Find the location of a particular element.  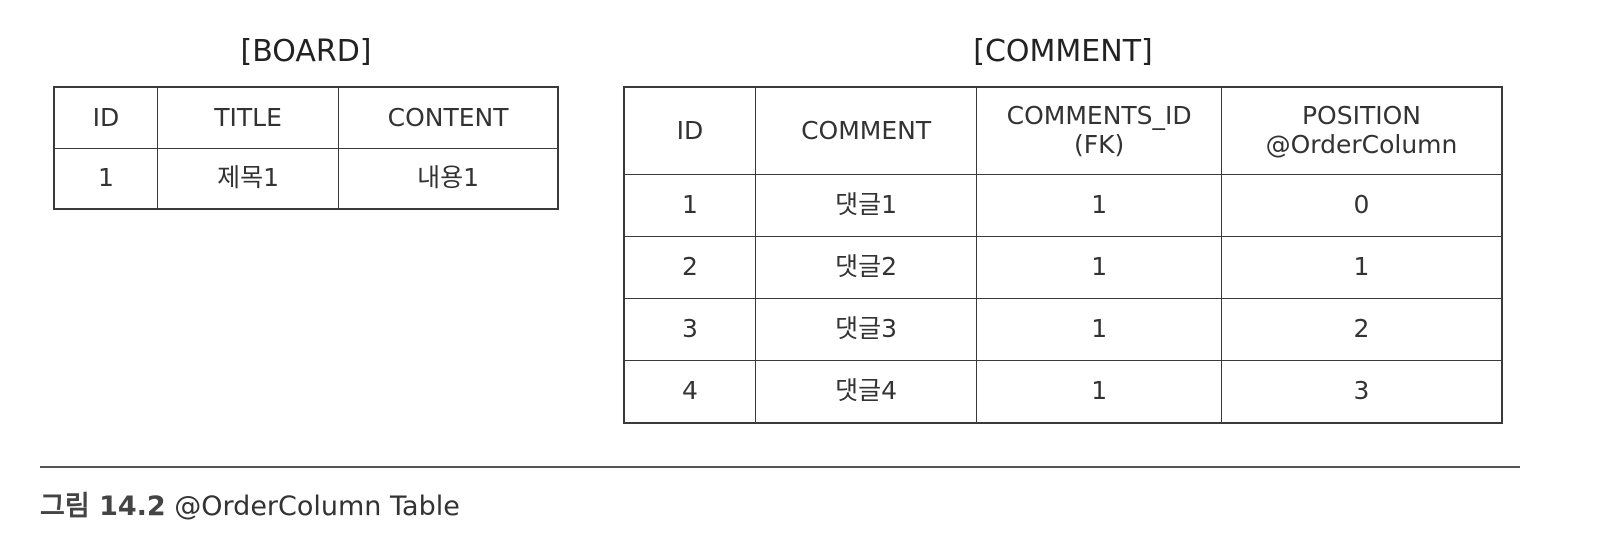

figure-caption: 그림 14.2 @OrderColumn Table is located at coordinates (250, 503).